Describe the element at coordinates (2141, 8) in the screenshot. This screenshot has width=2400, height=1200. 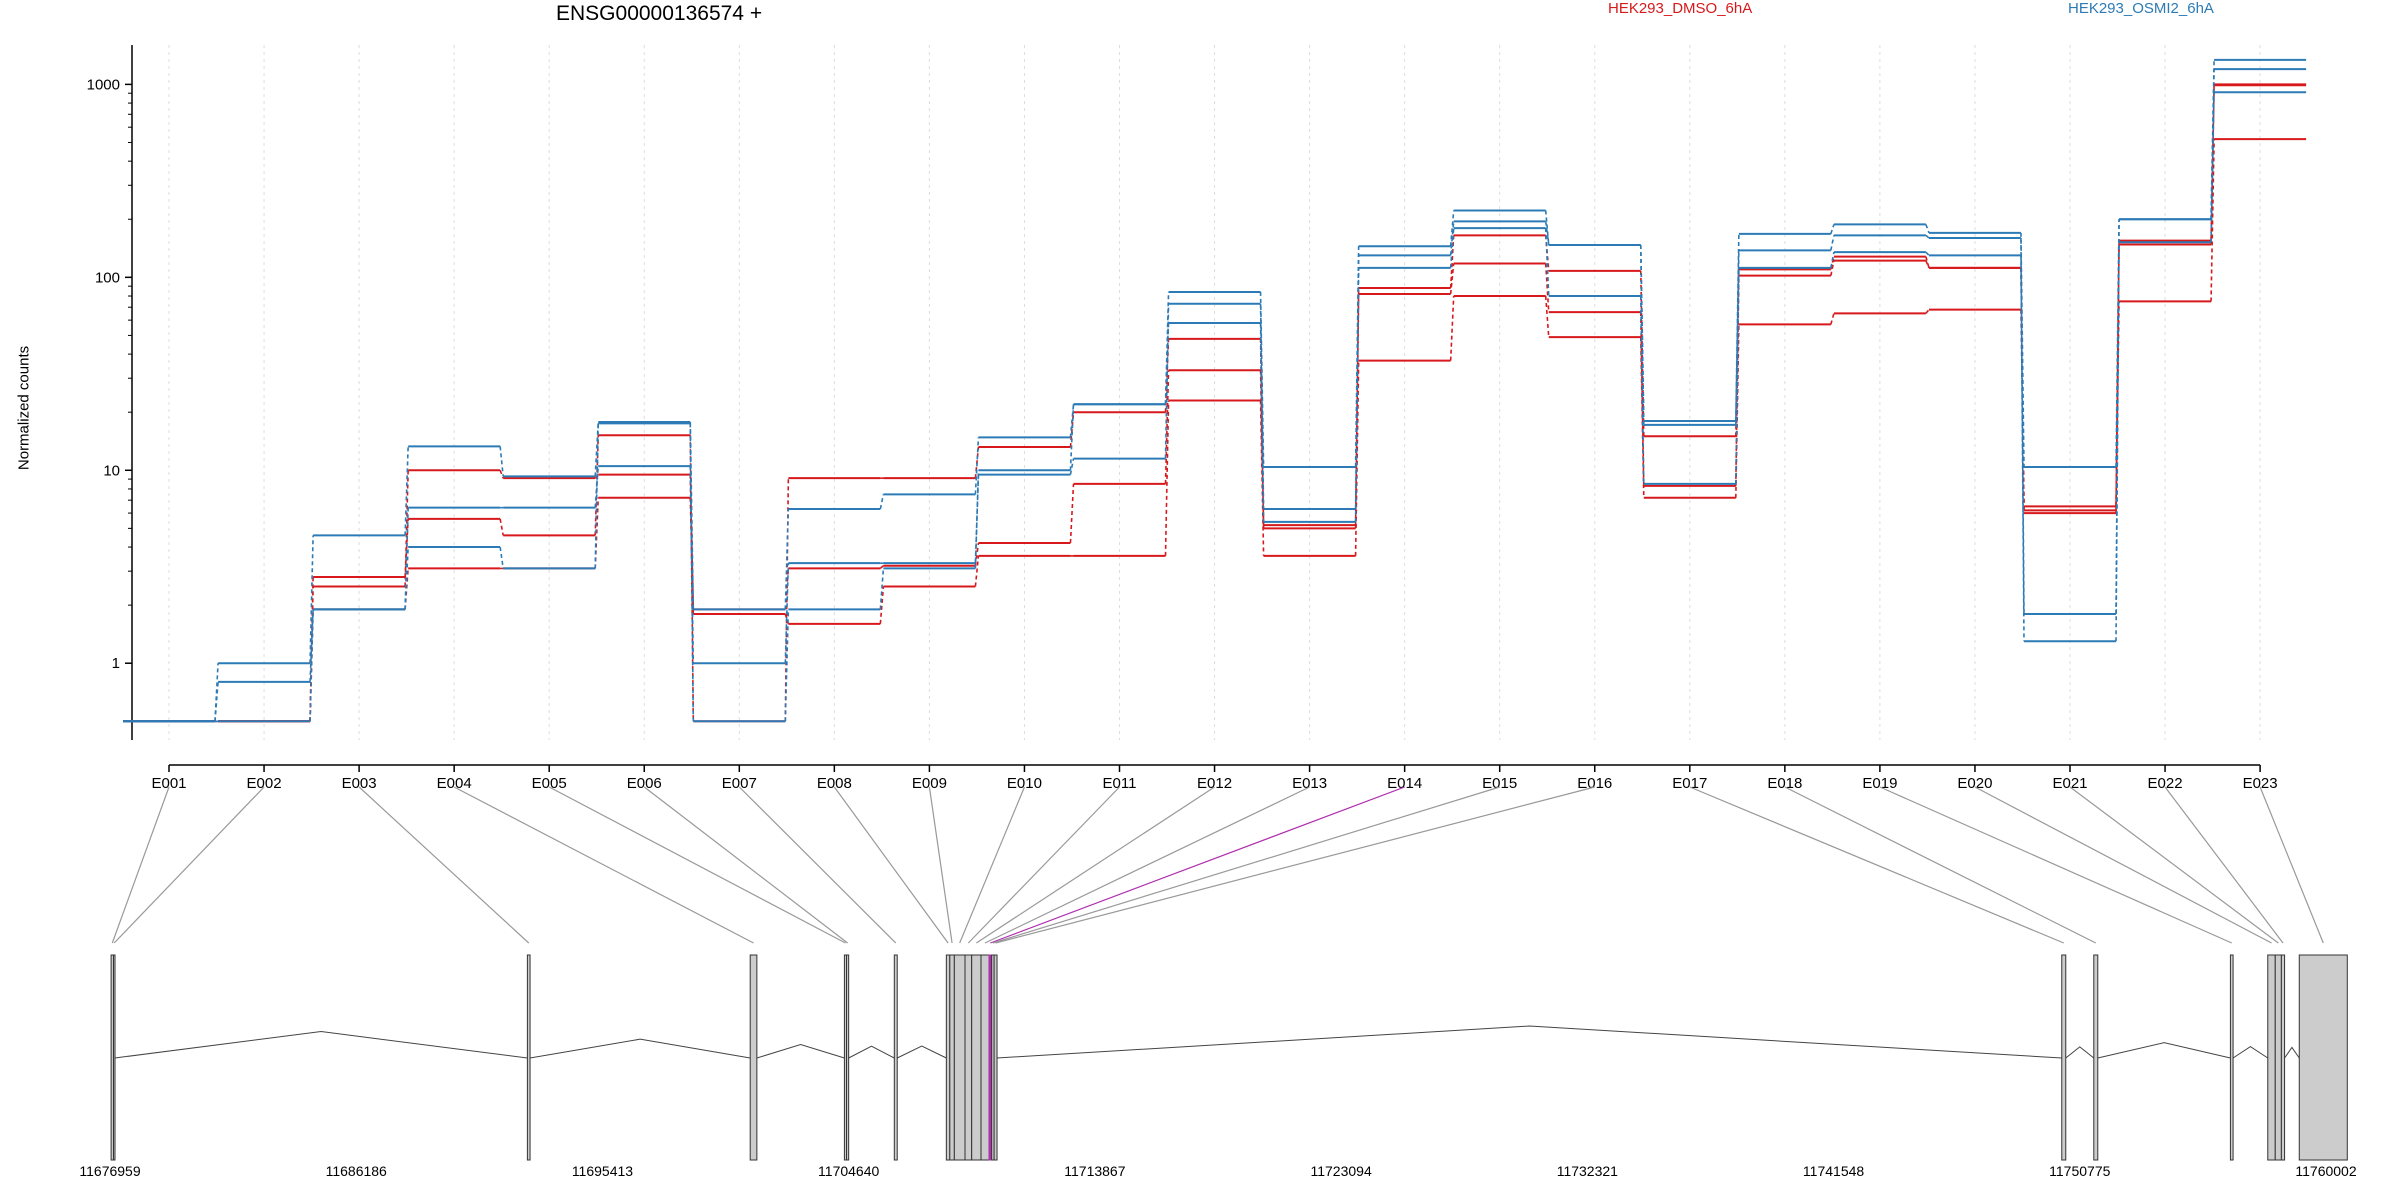
I see `legend-osmi: HEK293_OSMI2_6hA` at that location.